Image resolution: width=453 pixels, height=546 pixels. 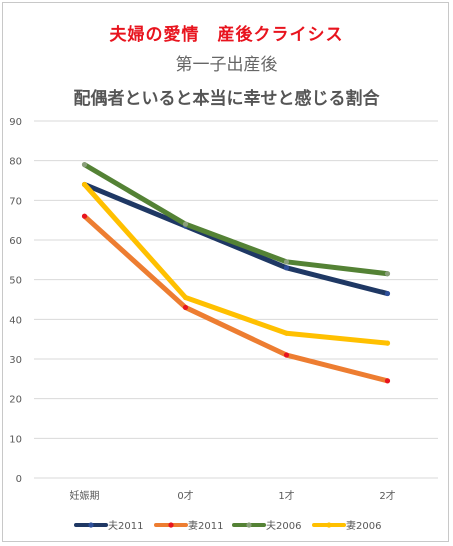 I want to click on y-tick-label: 30, so click(x=15, y=360).